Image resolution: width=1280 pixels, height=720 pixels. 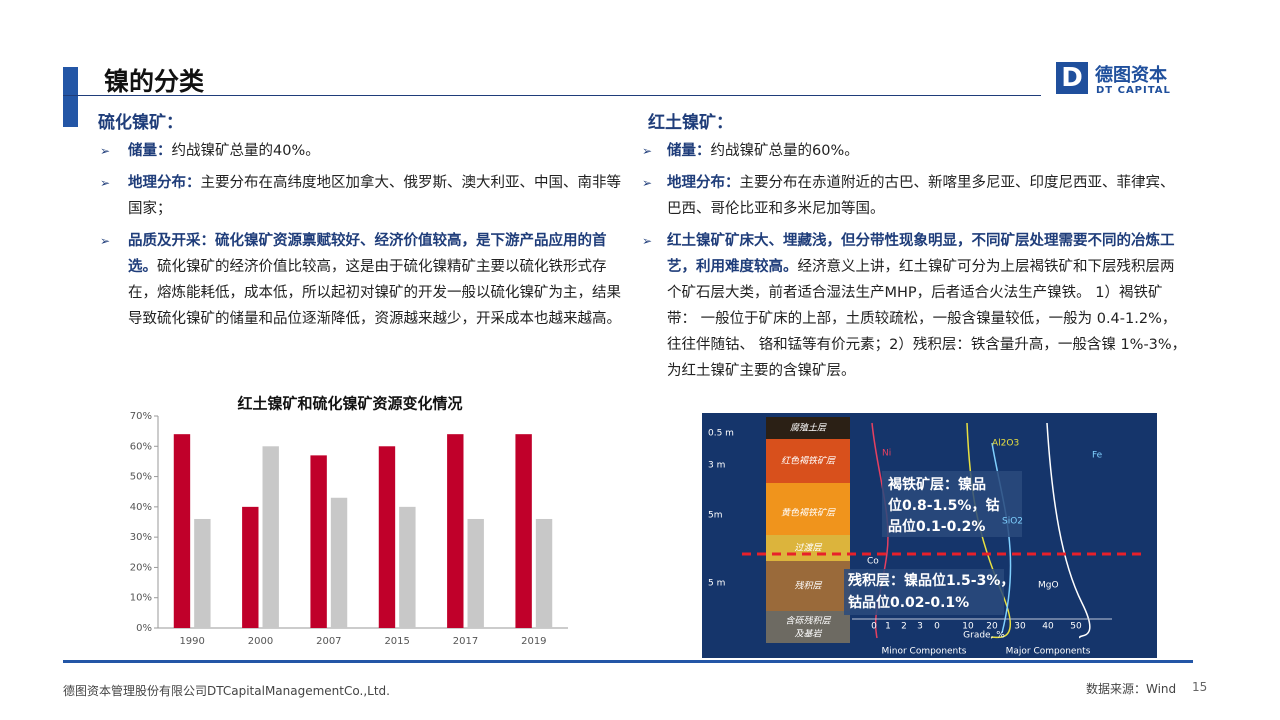 I want to click on y-tick-label: 60%, so click(x=141, y=446).